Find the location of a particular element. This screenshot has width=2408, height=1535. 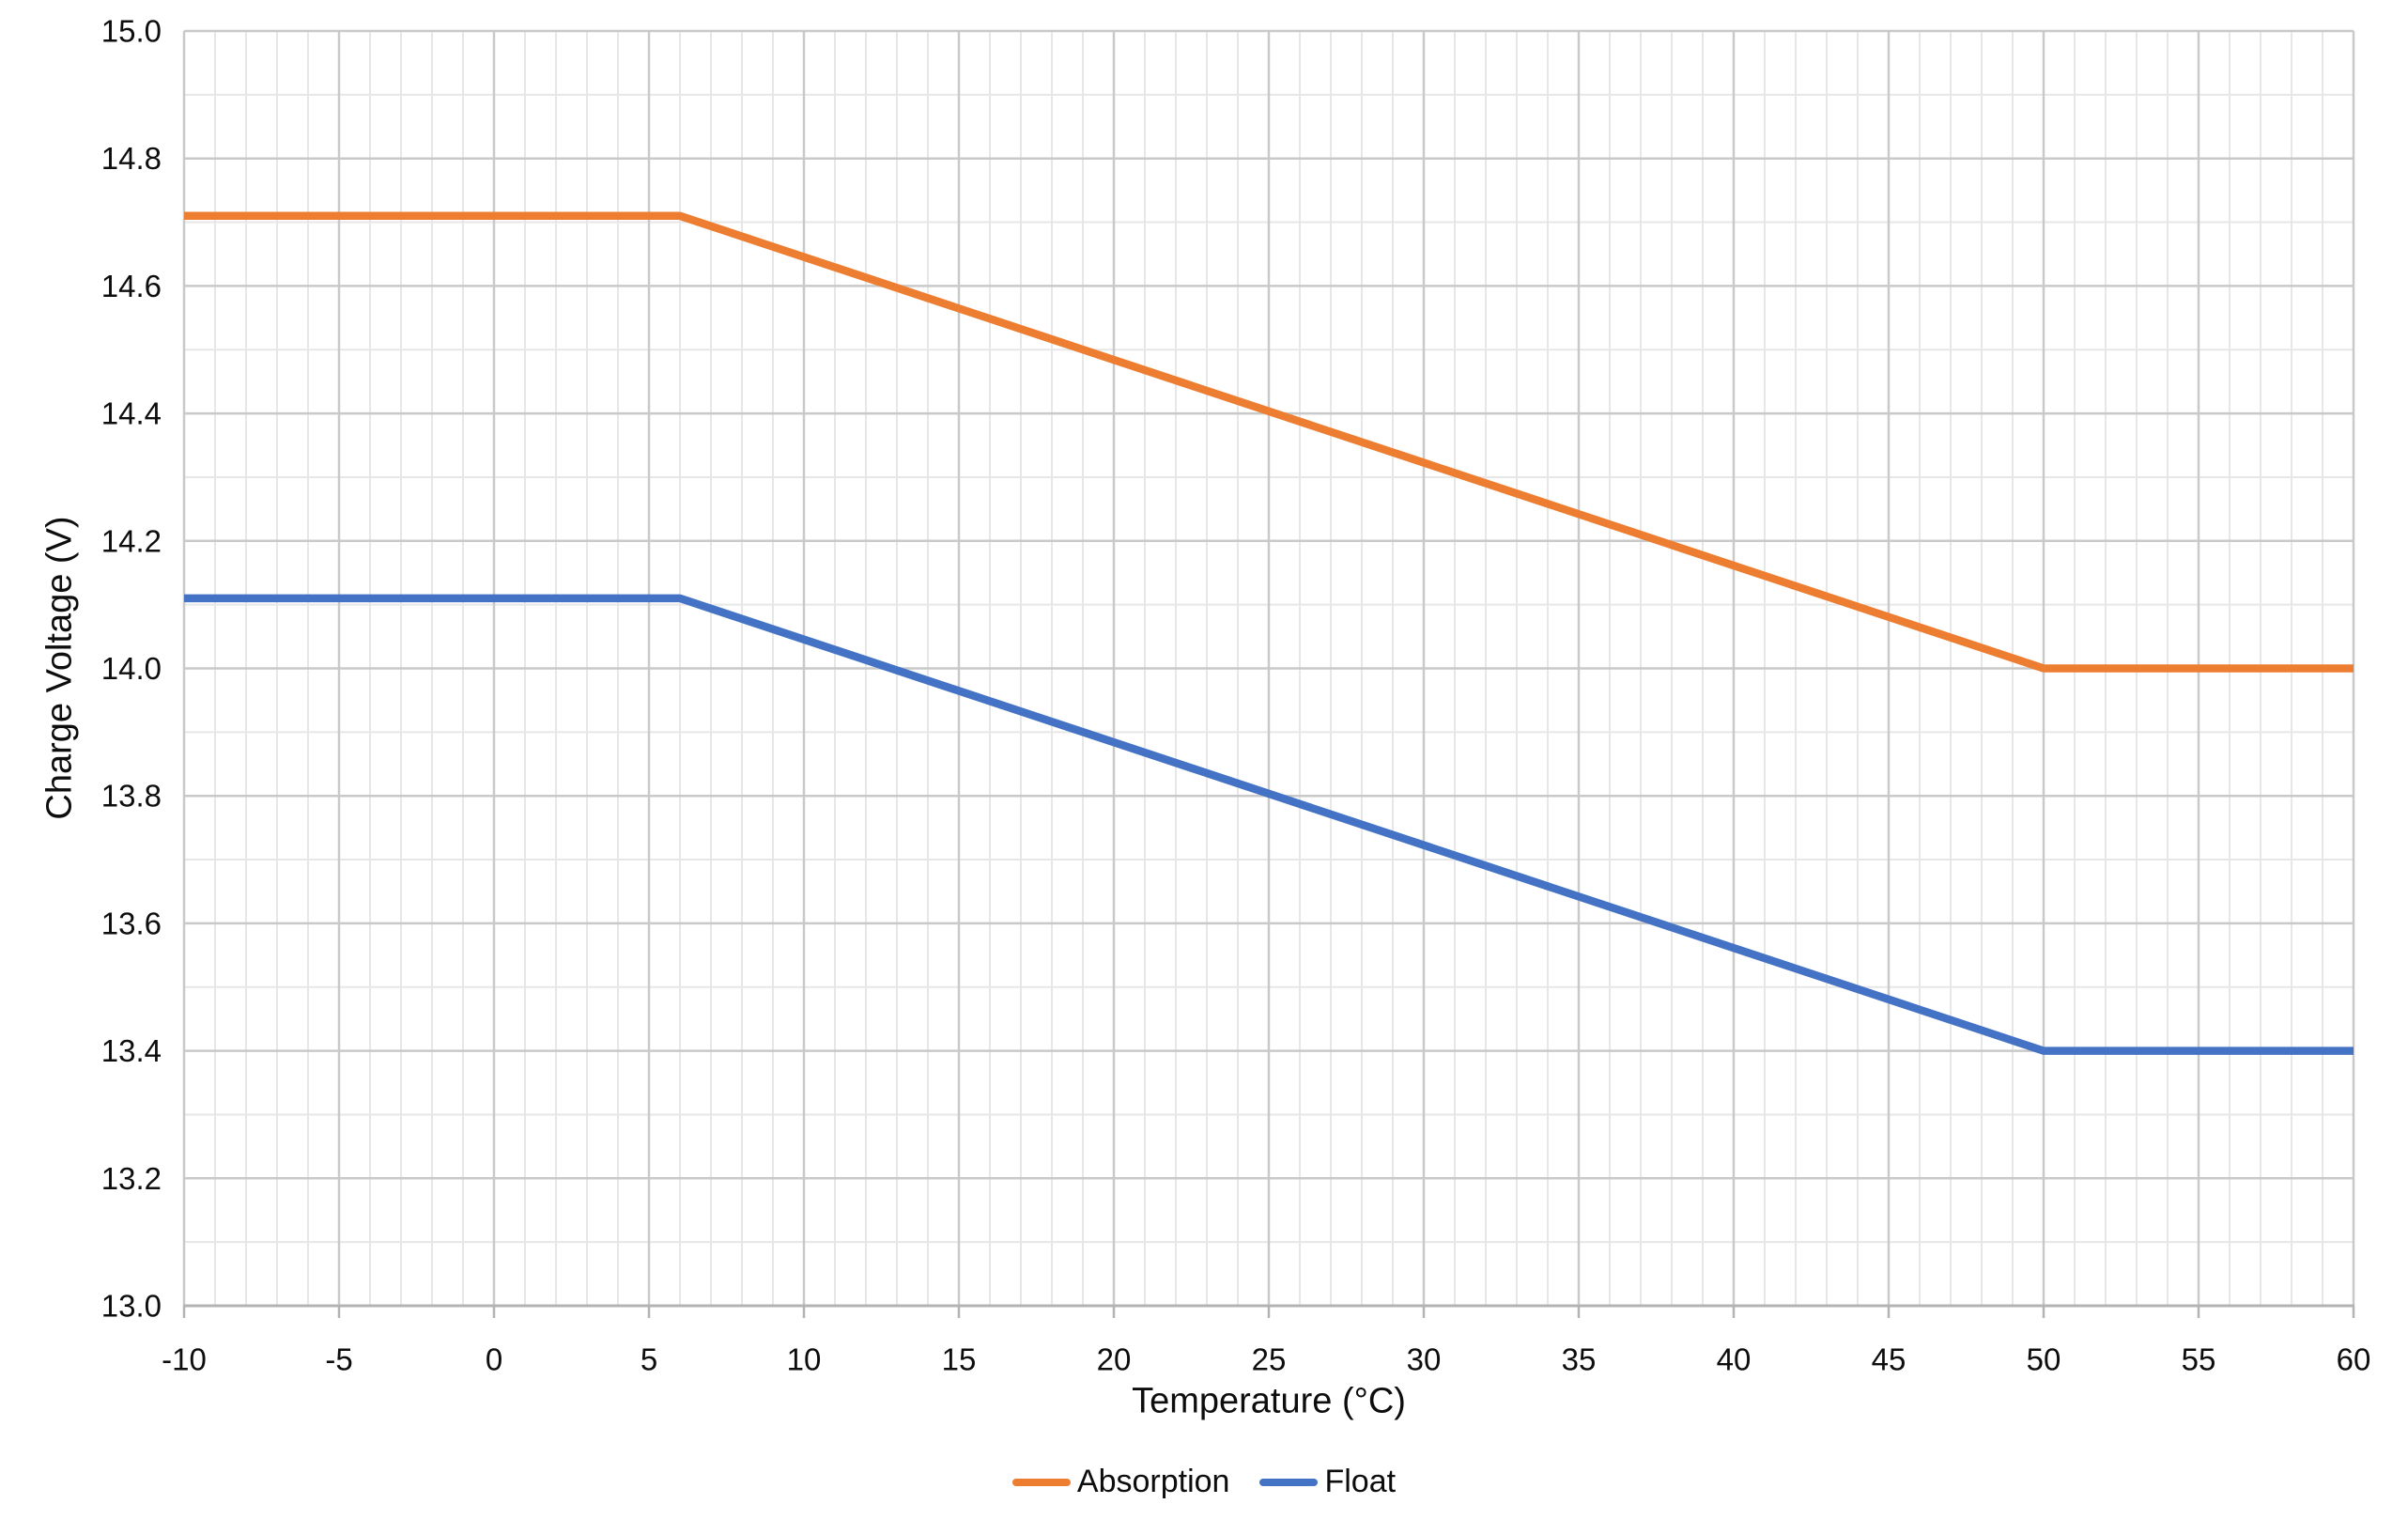

float-line-swatch is located at coordinates (1289, 1482).